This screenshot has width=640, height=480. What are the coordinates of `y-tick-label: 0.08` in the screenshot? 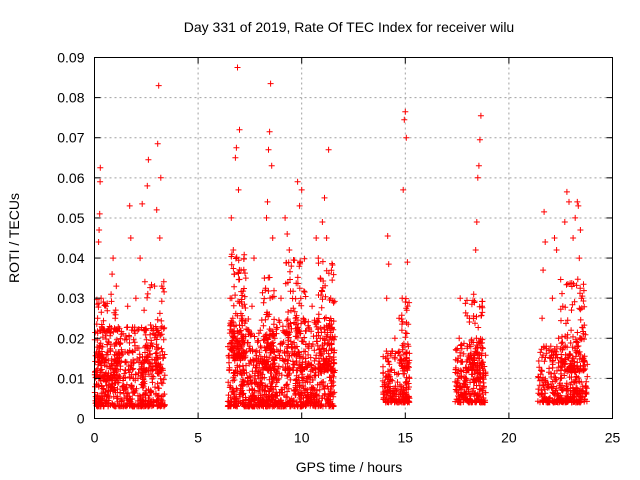 It's located at (70, 98).